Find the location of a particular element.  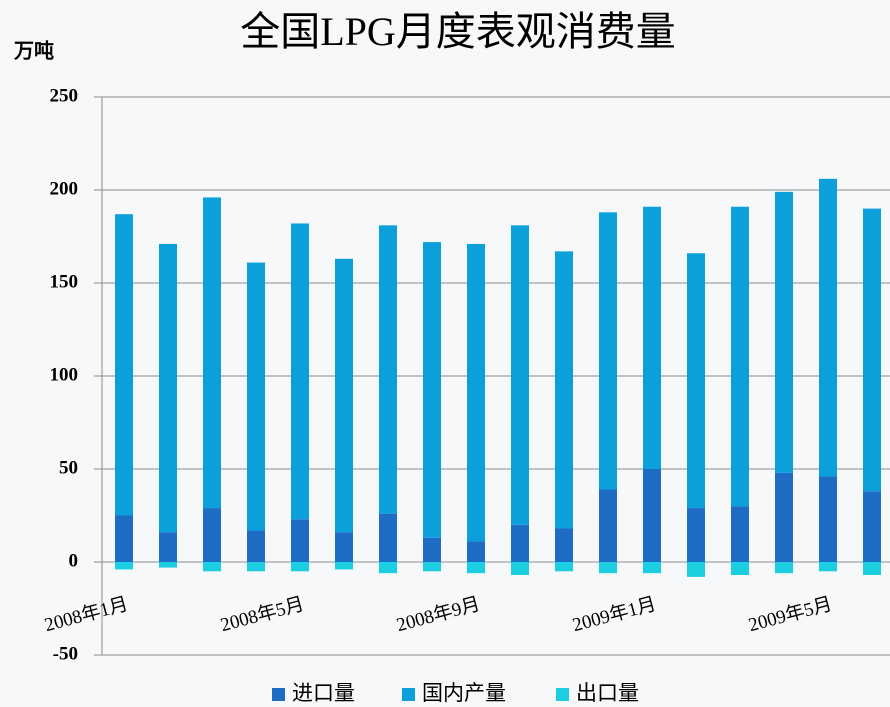

y-tick-label: 100 is located at coordinates (64, 374).